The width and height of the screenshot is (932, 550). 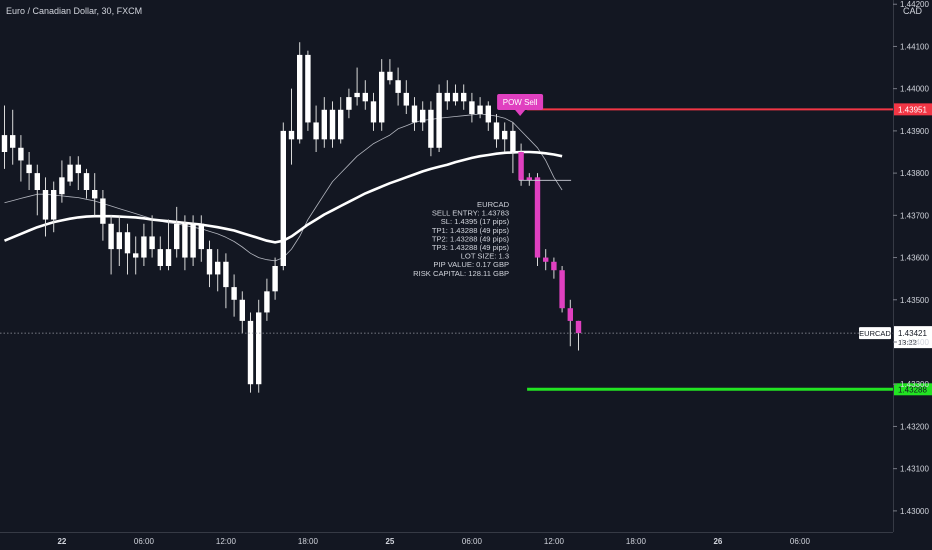 What do you see at coordinates (520, 105) in the screenshot?
I see `signal-badge: POW Sell` at bounding box center [520, 105].